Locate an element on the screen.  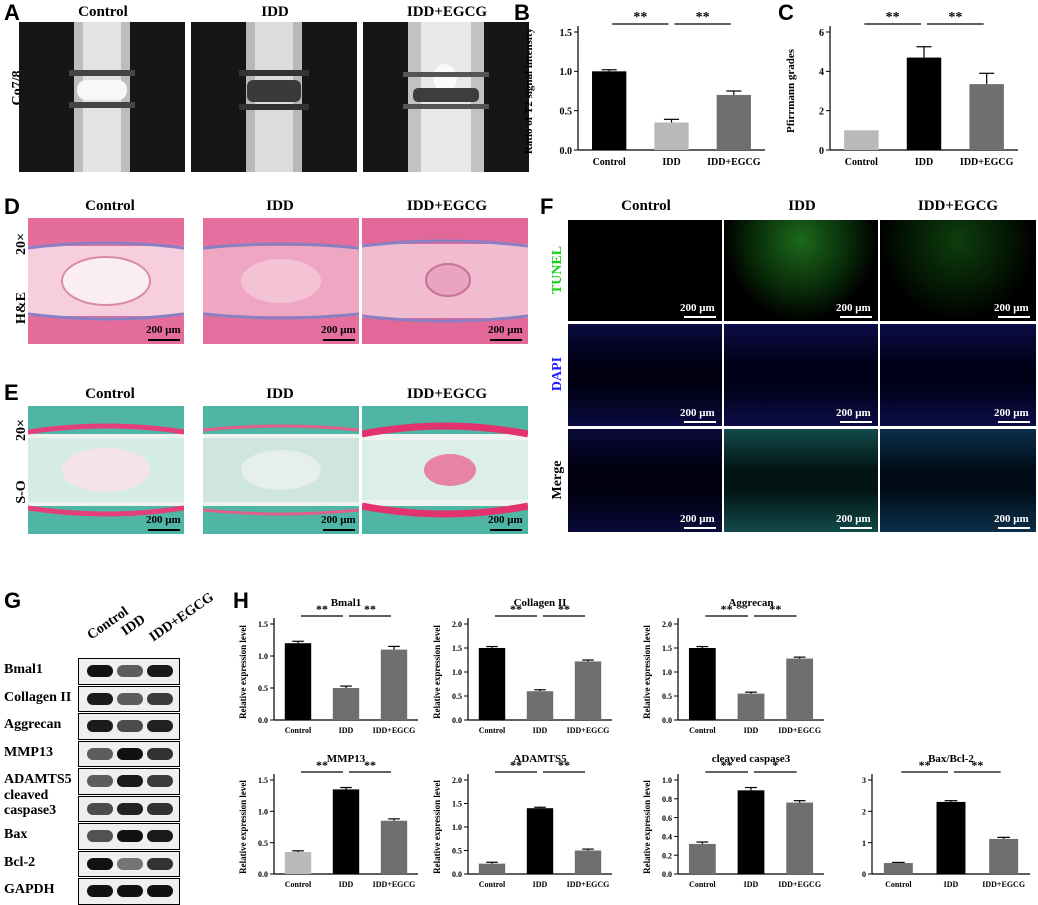
wb-row-label: Bax is located at coordinates (16, 834).